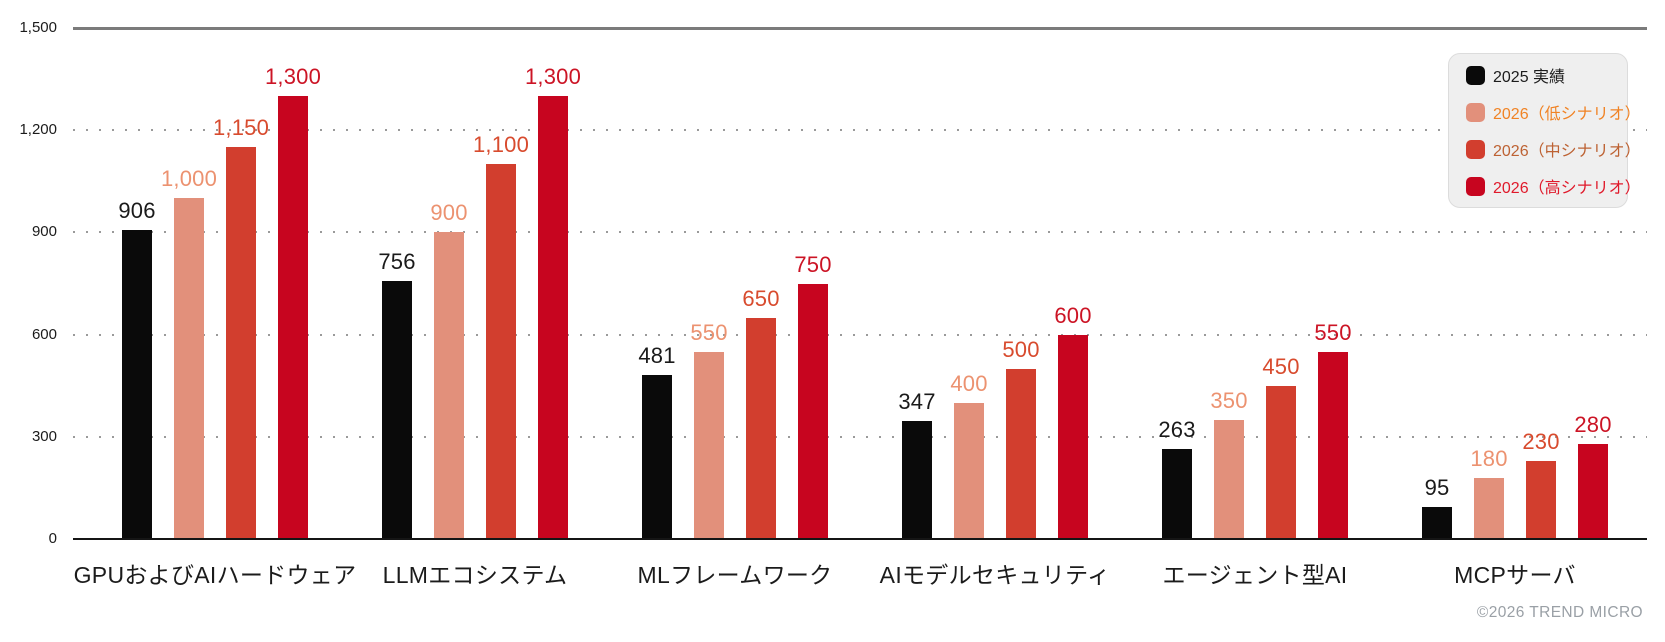 The width and height of the screenshot is (1665, 642). I want to click on bar-group-4-series-4: 600, so click(1072, 283).